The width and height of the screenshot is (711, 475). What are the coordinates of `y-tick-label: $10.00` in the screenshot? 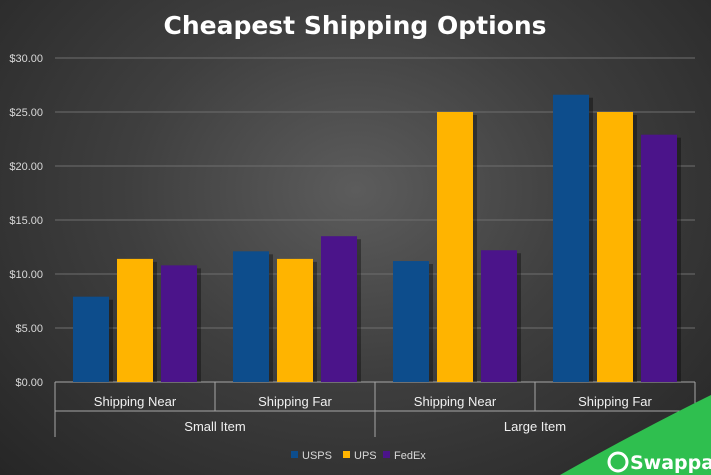 It's located at (26, 275).